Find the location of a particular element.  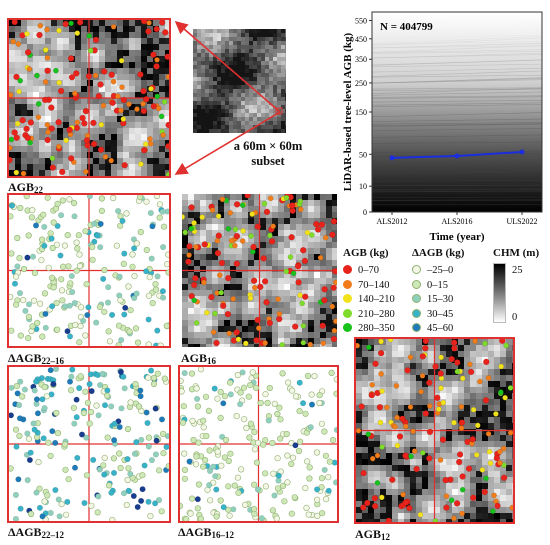

chm-colorbar is located at coordinates (499, 293).